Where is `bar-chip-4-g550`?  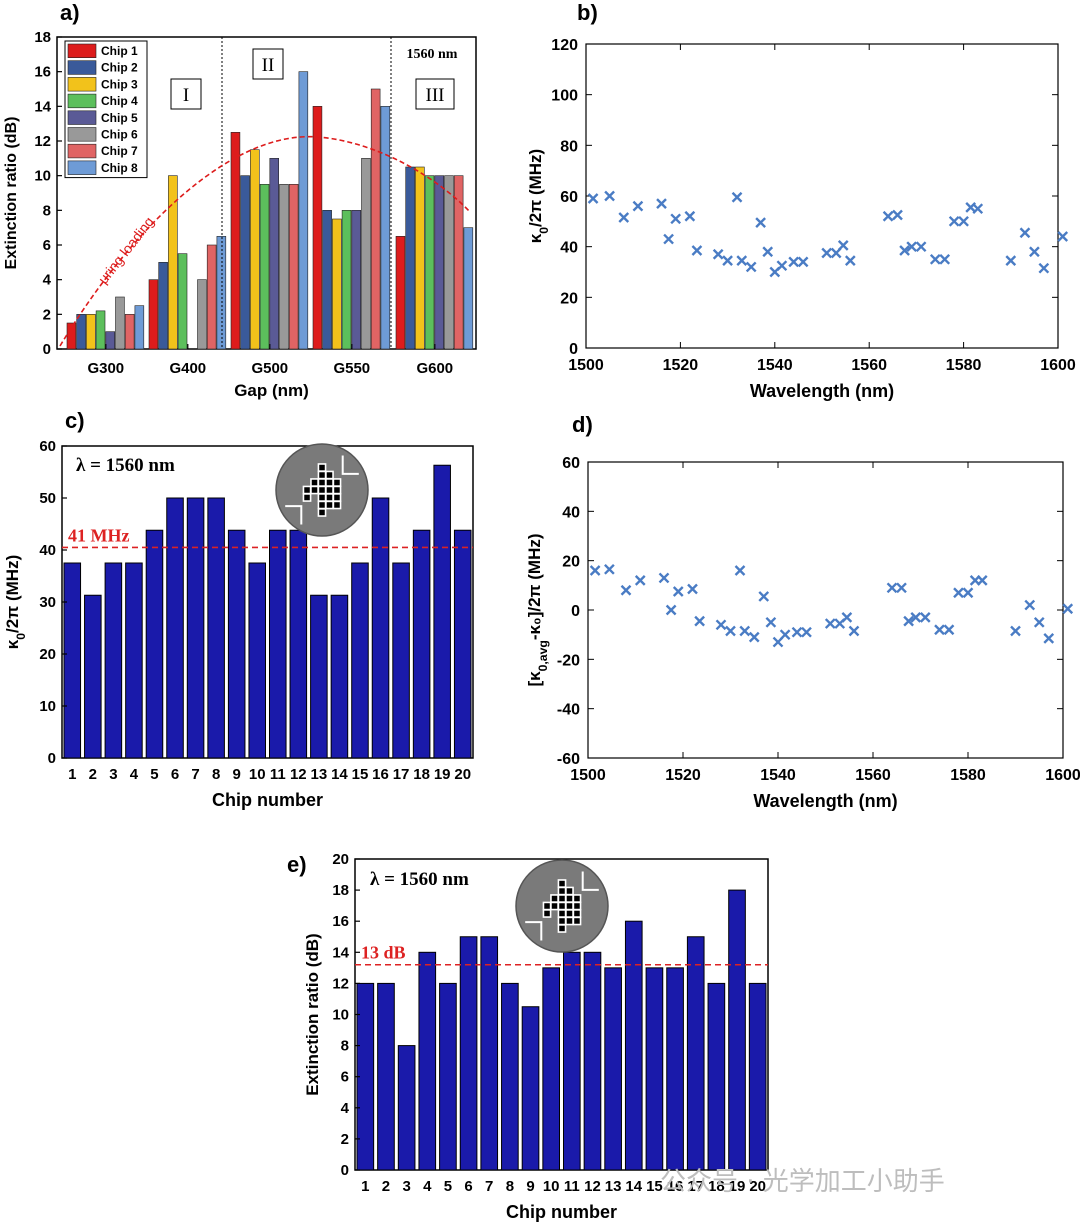 bar-chip-4-g550 is located at coordinates (346, 280).